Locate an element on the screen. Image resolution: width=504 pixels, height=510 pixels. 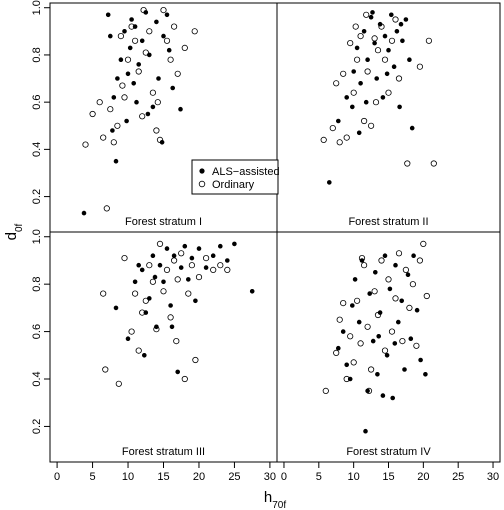
x-tick-label: 20 is located at coordinates (199, 477).